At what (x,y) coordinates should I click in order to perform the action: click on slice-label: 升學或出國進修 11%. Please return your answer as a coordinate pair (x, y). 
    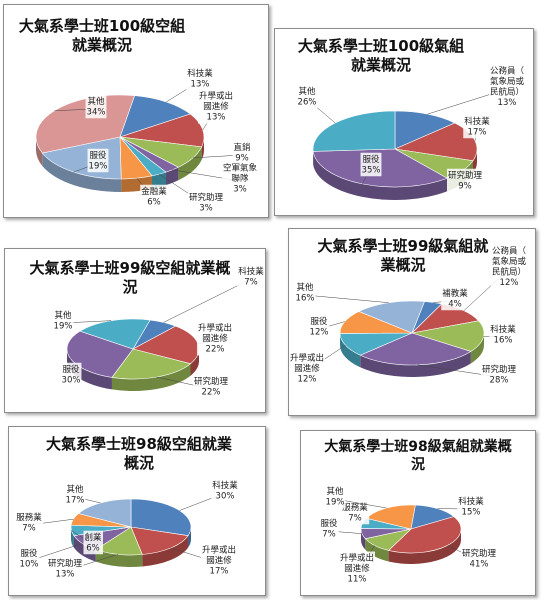
    Looking at the image, I should click on (357, 569).